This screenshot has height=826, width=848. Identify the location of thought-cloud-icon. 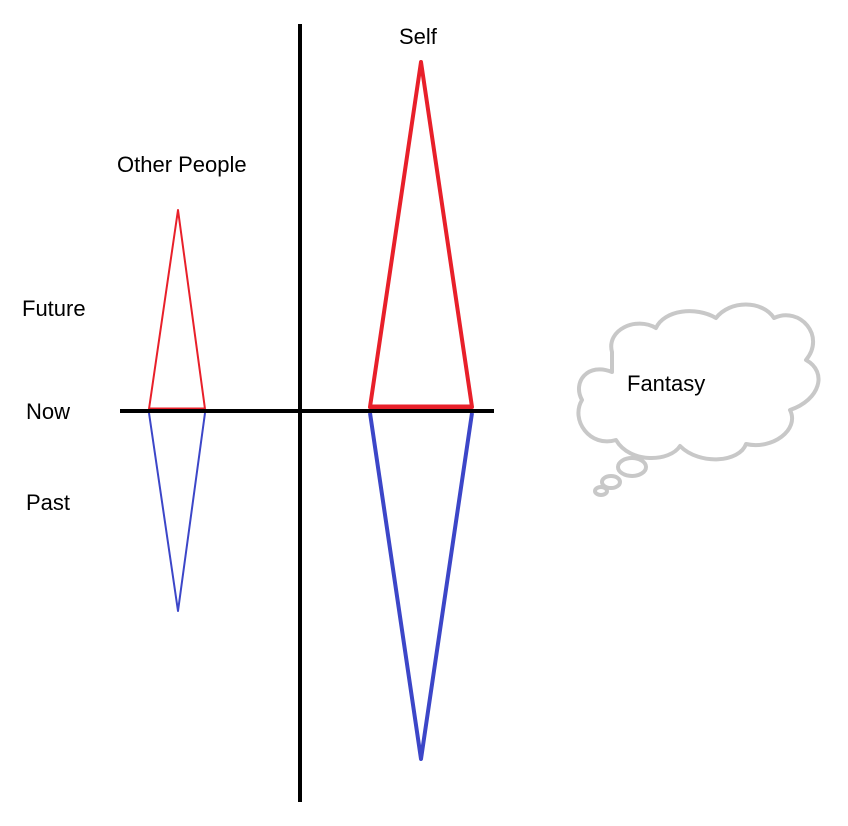
(698, 399).